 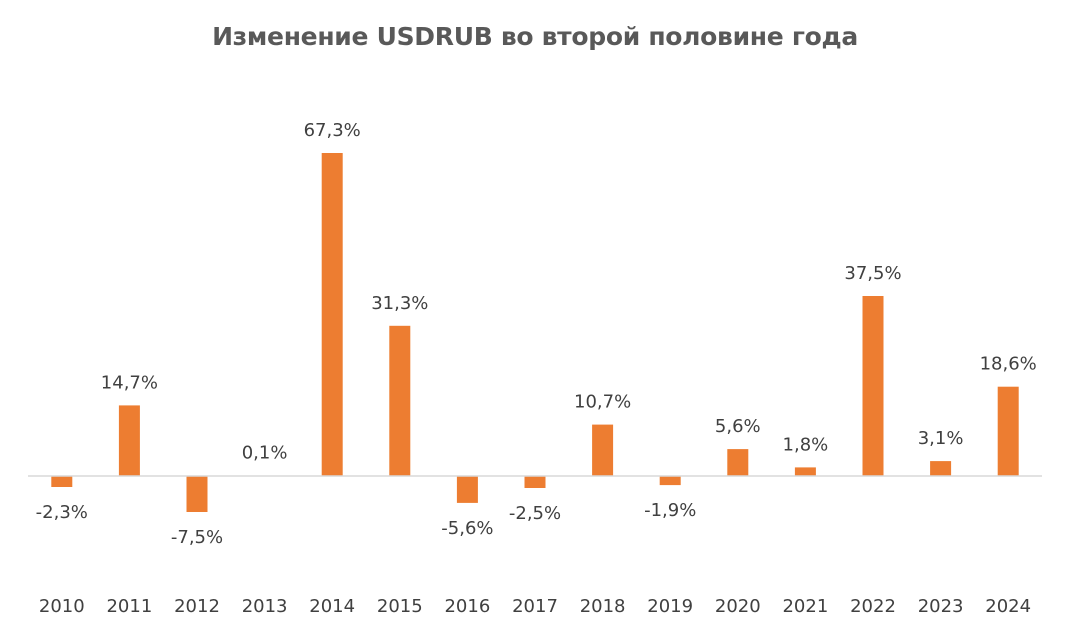 I want to click on bar-2015, so click(x=400, y=400).